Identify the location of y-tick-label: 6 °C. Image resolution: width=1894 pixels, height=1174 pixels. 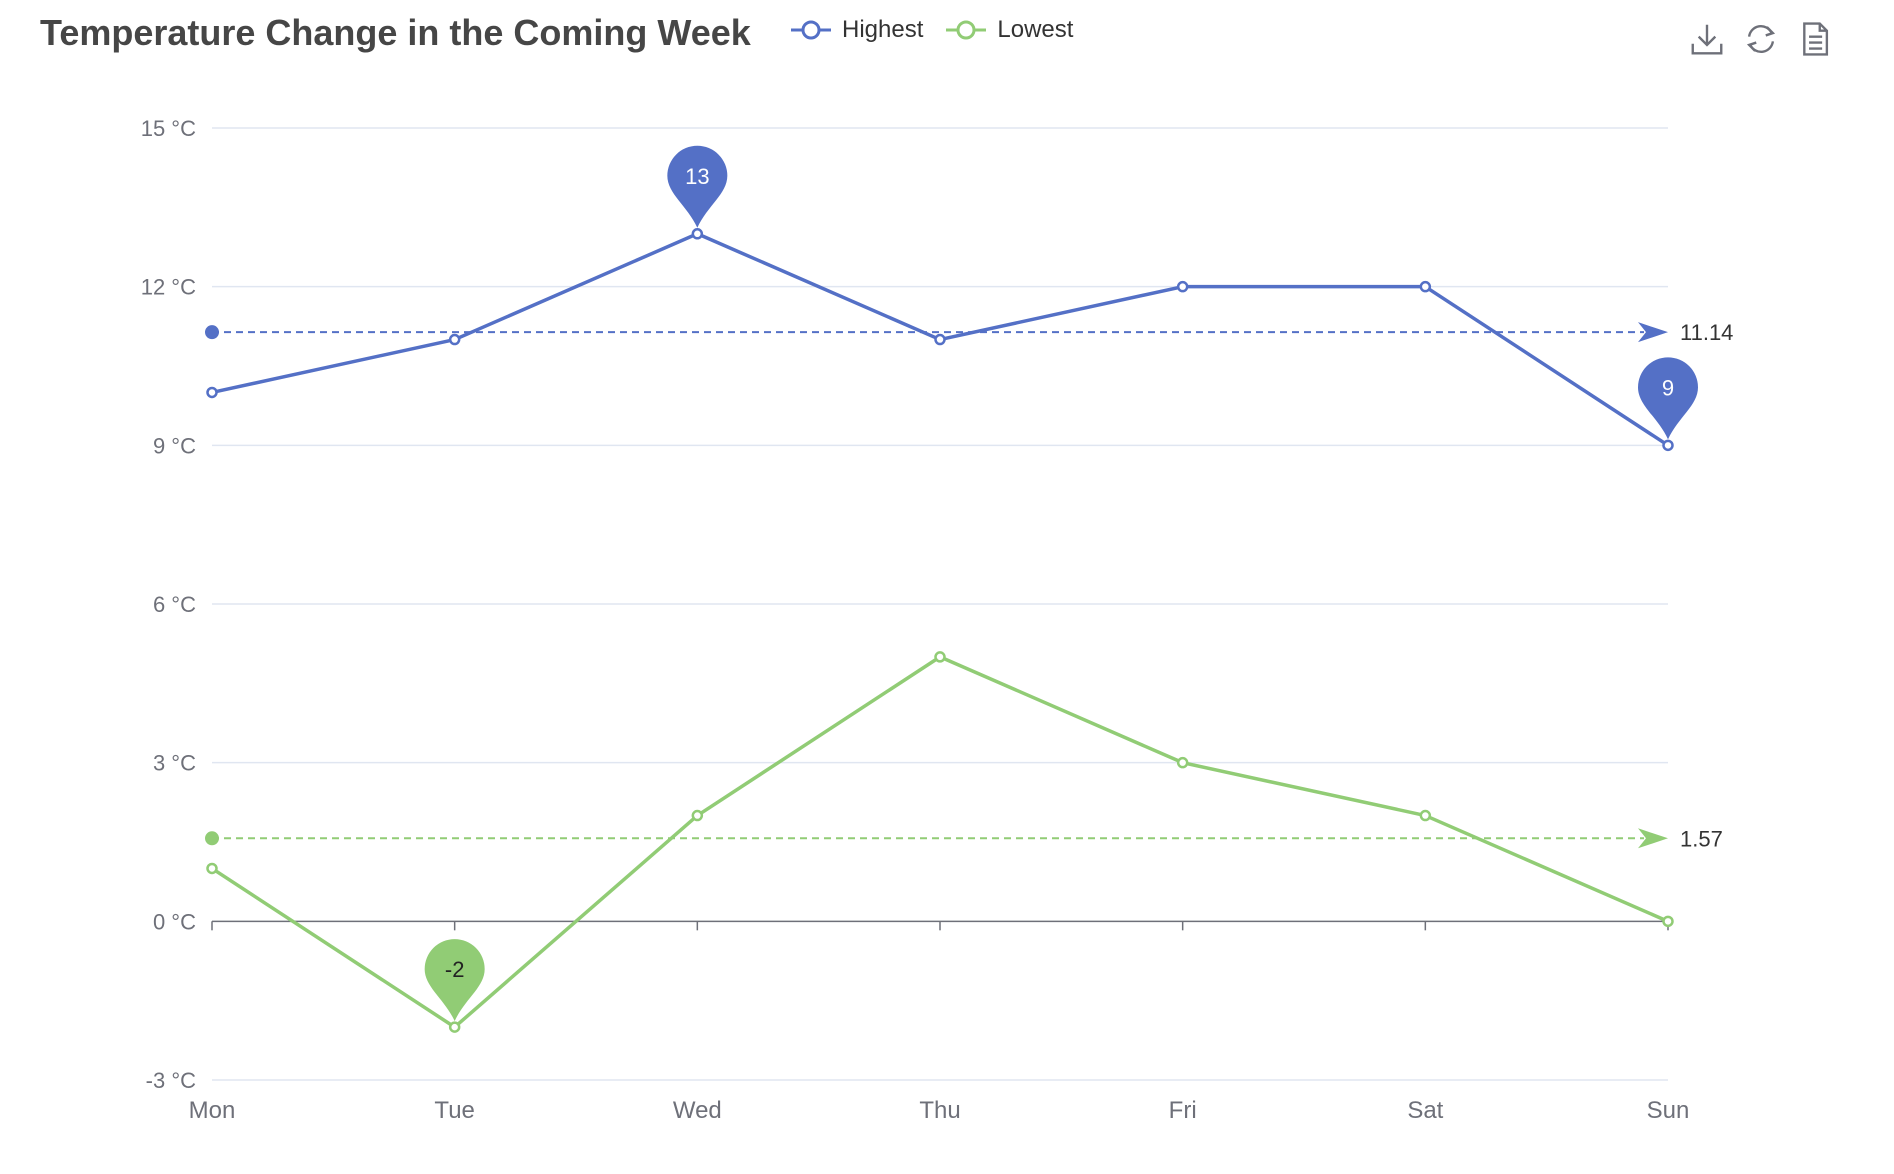
(174, 604).